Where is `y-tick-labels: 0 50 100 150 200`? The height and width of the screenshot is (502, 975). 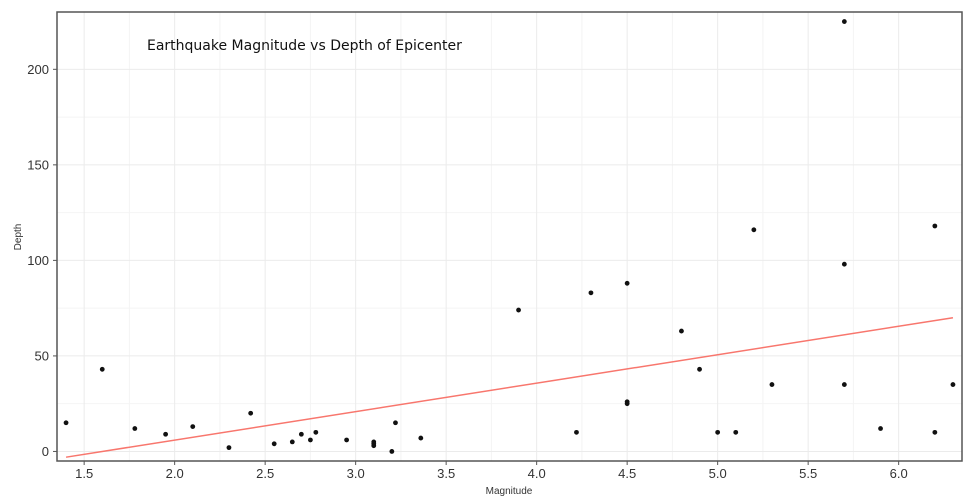 y-tick-labels: 0 50 100 150 200 is located at coordinates (38, 260).